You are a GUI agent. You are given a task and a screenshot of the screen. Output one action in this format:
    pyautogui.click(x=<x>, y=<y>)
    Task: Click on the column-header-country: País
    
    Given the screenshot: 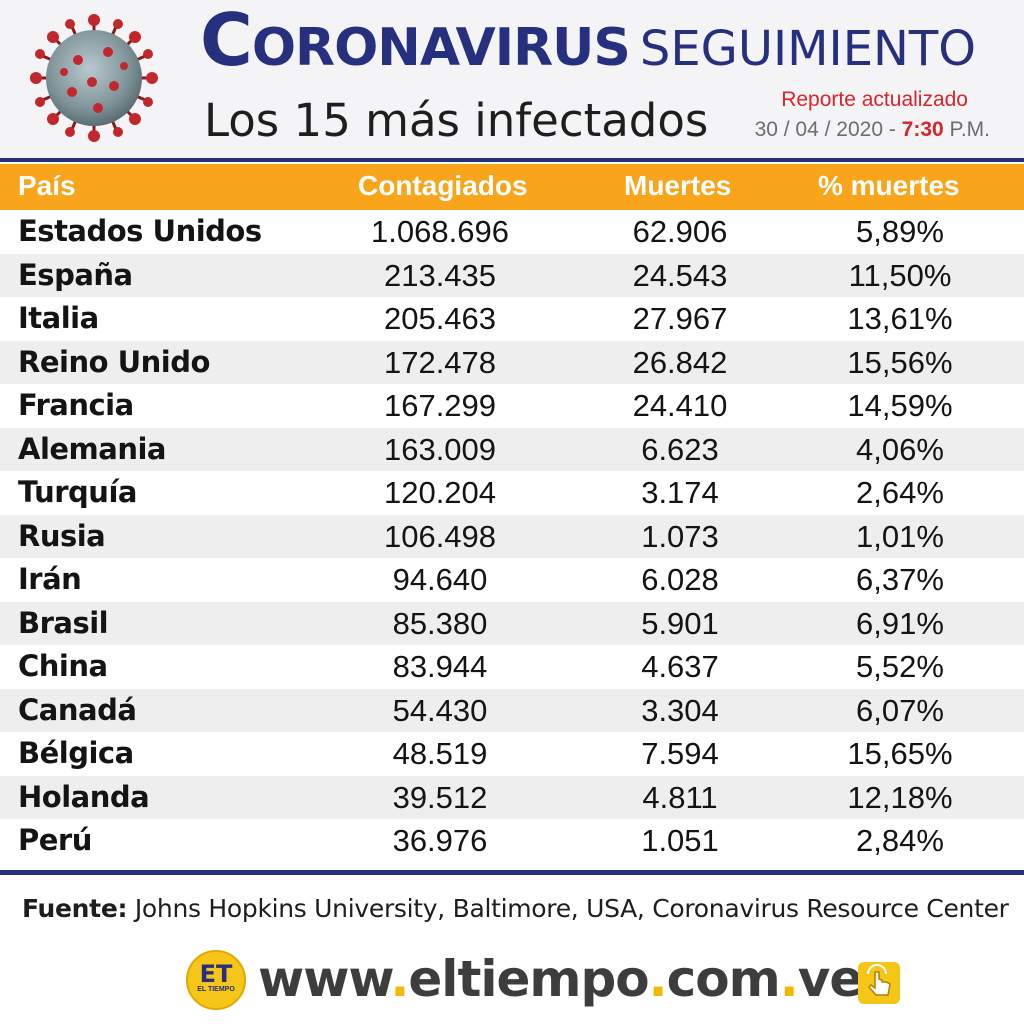 What is the action you would take?
    pyautogui.click(x=47, y=185)
    